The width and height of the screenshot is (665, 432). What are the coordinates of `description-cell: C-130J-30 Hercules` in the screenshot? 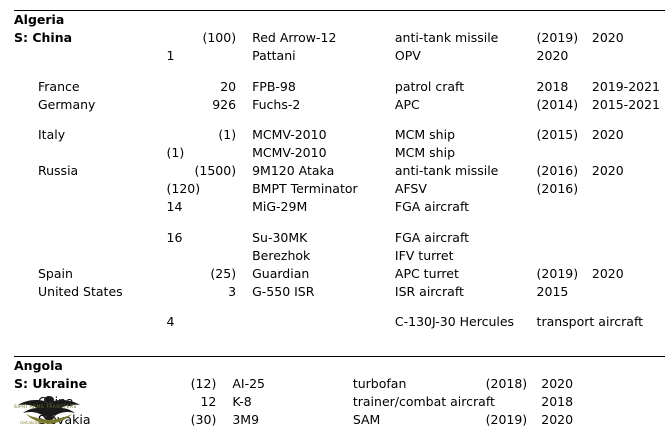 It's located at (454, 321).